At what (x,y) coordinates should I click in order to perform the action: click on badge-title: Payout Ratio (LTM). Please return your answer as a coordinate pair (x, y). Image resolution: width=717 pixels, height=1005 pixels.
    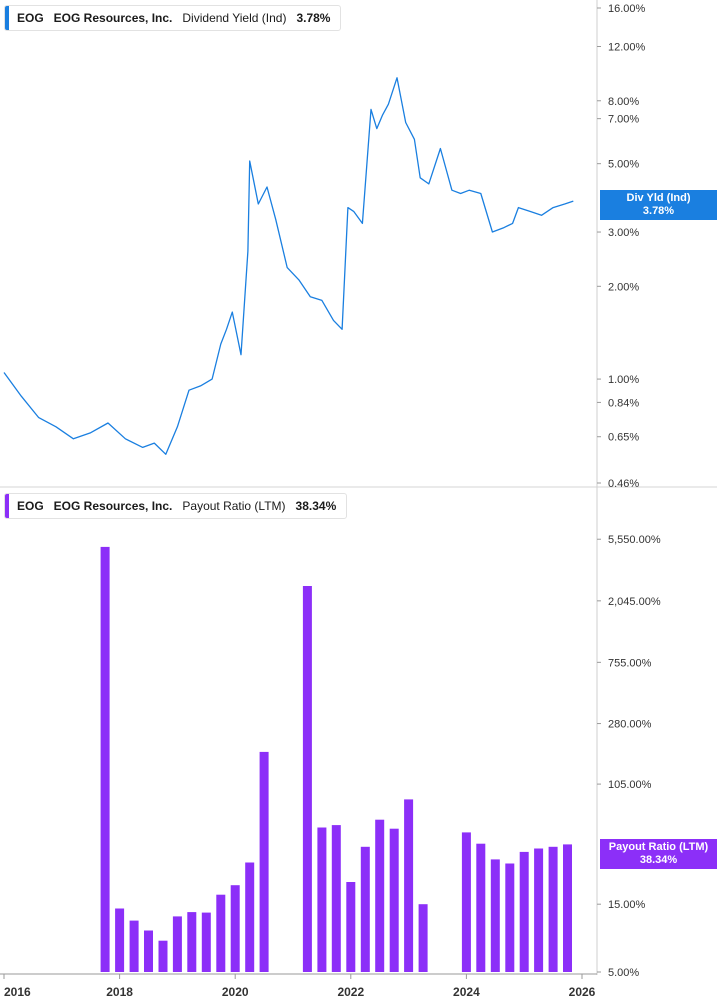
    Looking at the image, I should click on (658, 847).